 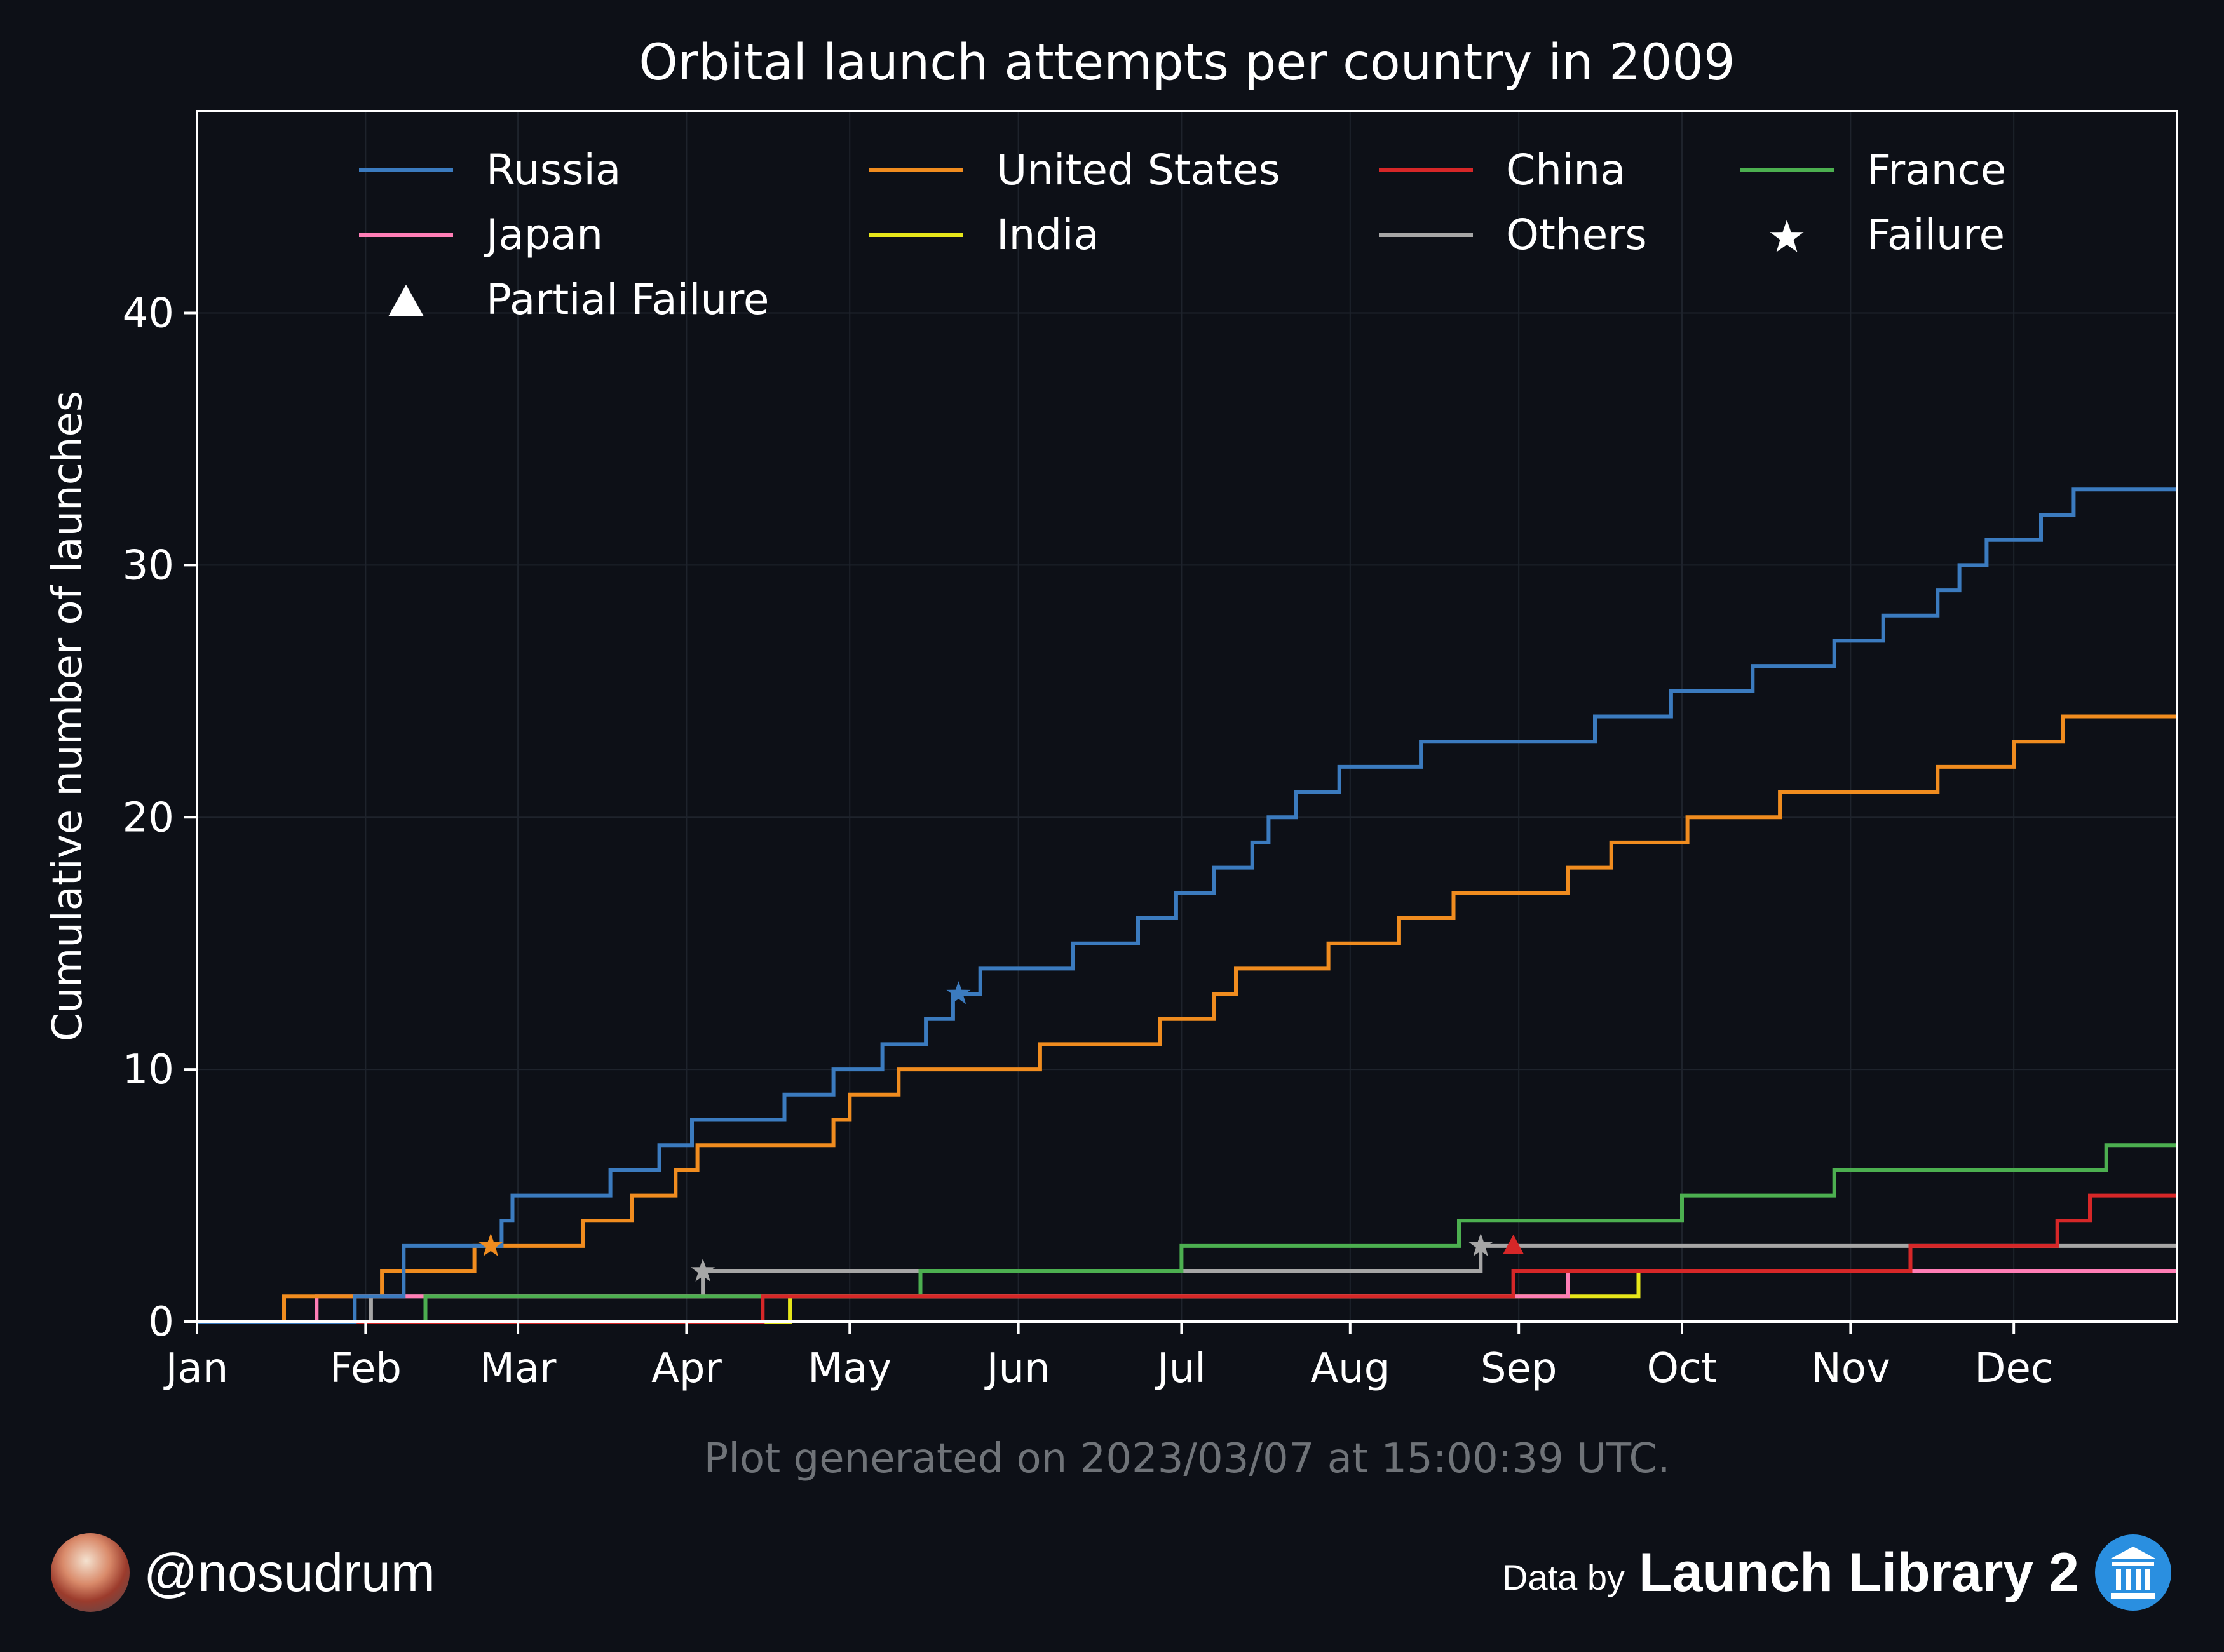 What do you see at coordinates (1180, 1369) in the screenshot?
I see `x-tick-label: Jul` at bounding box center [1180, 1369].